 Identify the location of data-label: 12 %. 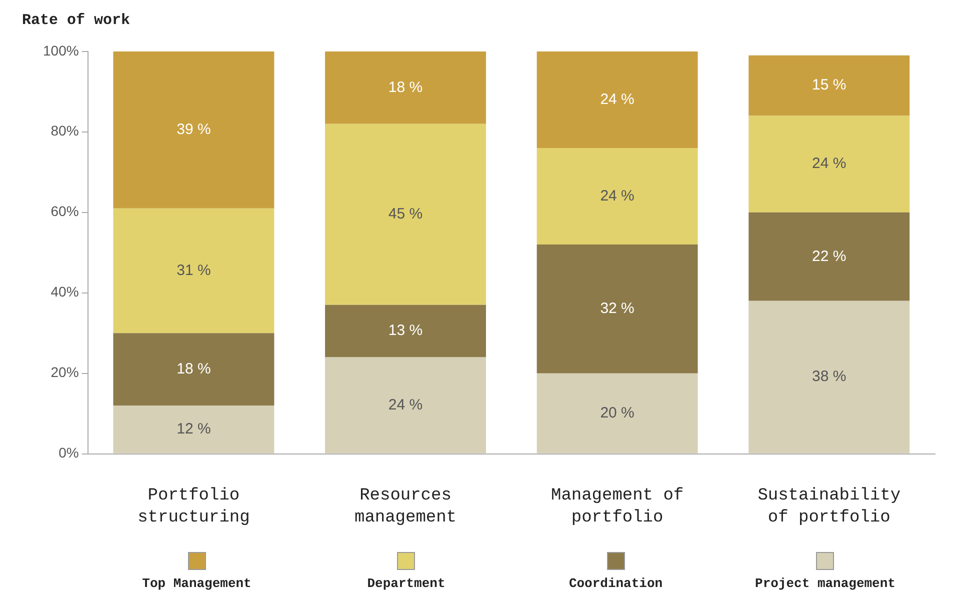
(193, 429).